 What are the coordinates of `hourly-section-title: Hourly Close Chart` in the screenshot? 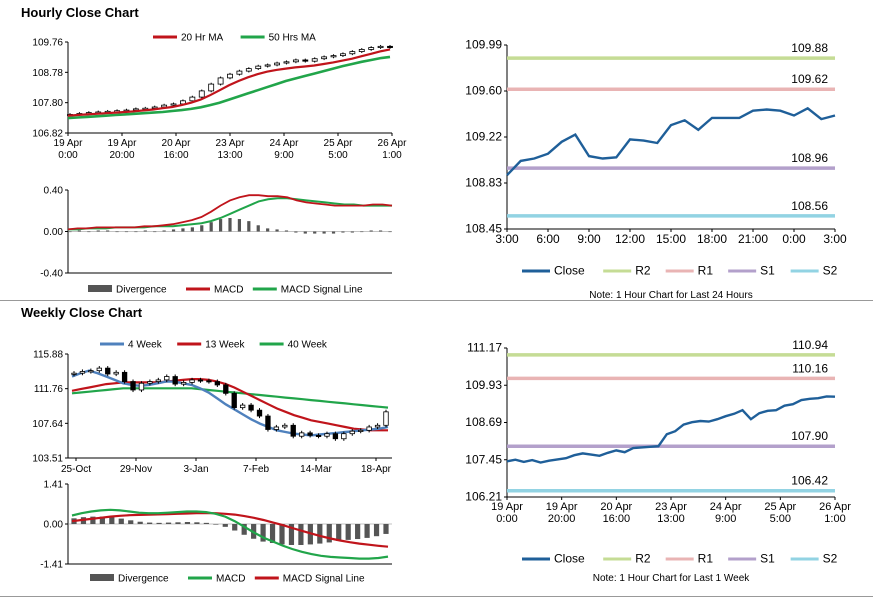 It's located at (80, 12).